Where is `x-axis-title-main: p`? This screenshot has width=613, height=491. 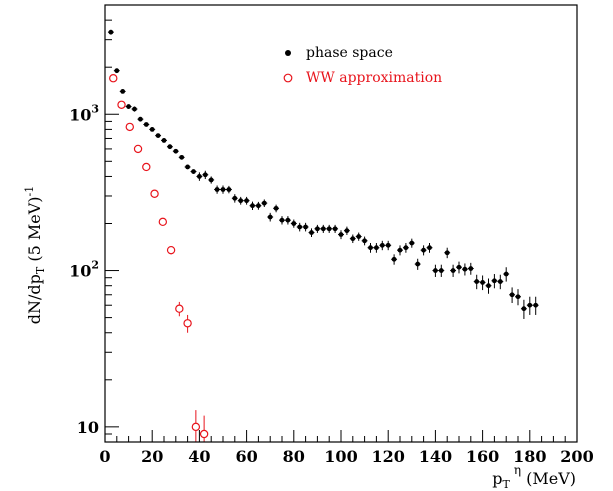
x-axis-title-main: p is located at coordinates (497, 478).